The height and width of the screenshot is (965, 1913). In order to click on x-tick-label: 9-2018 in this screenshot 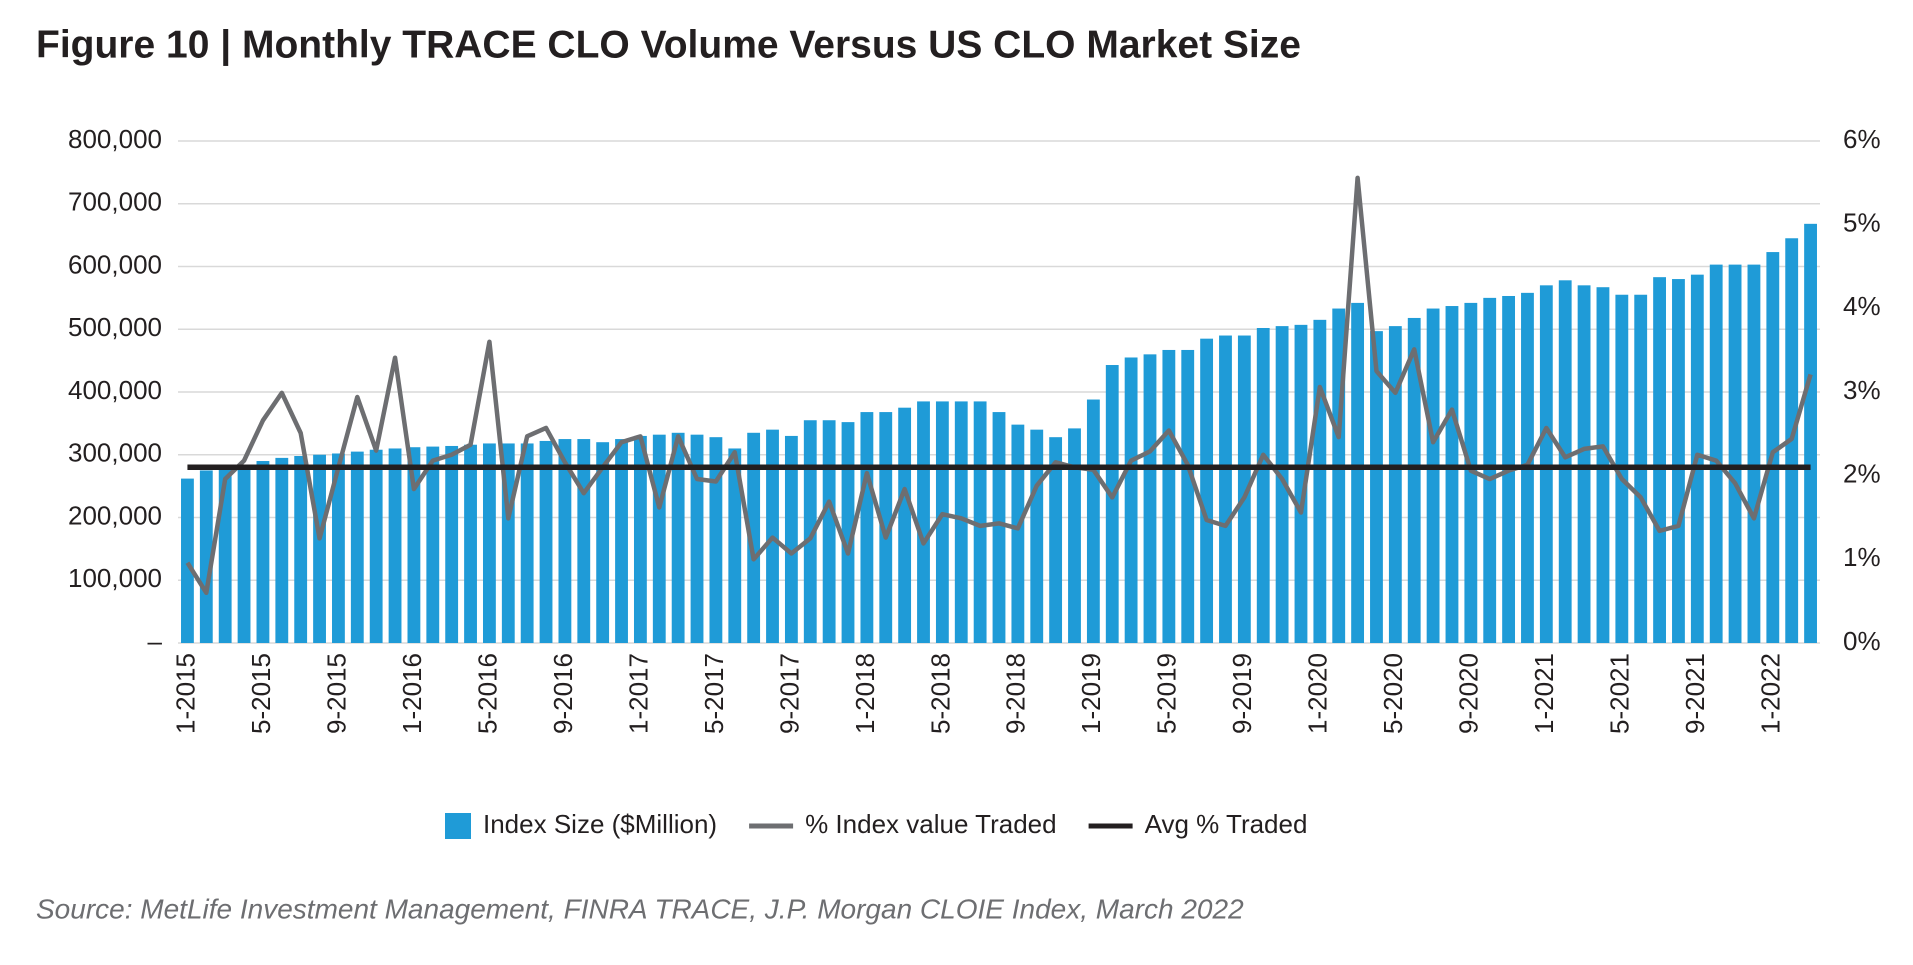, I will do `click(1016, 693)`.